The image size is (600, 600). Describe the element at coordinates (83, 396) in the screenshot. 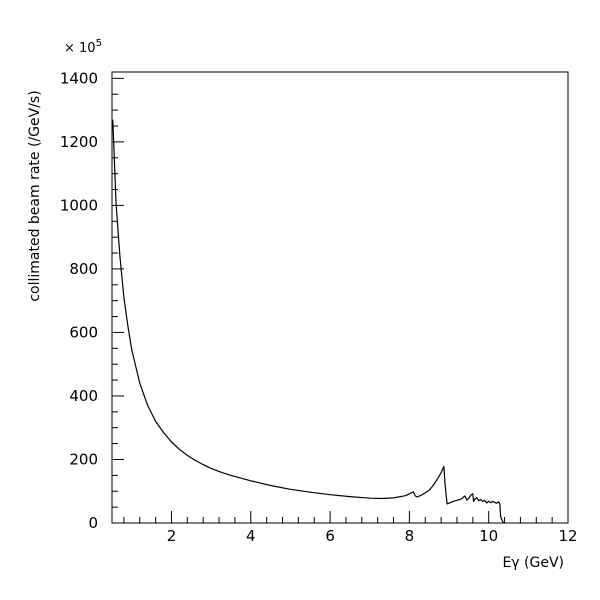

I see `y-tick-label: 400` at that location.